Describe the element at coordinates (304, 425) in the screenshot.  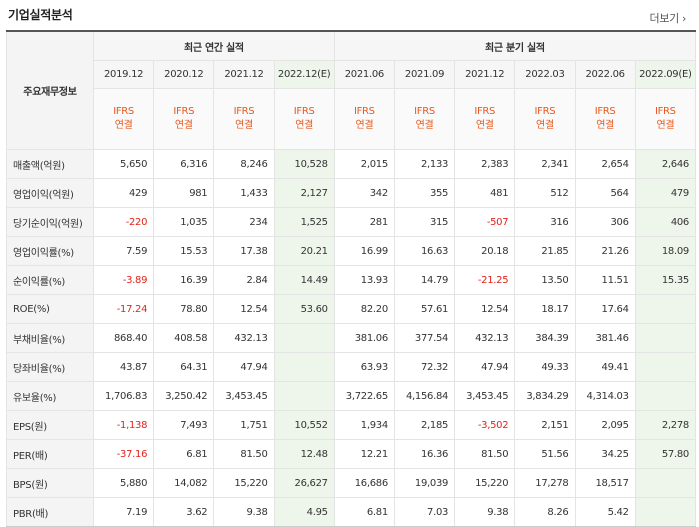
I see `table-cell: 10,552` at that location.